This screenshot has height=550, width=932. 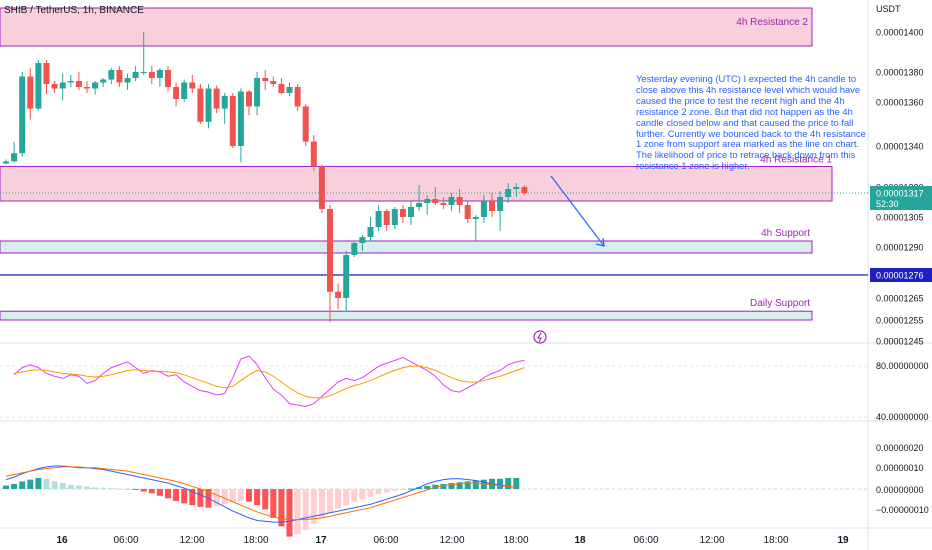 What do you see at coordinates (569, 259) in the screenshot?
I see `drawings` at bounding box center [569, 259].